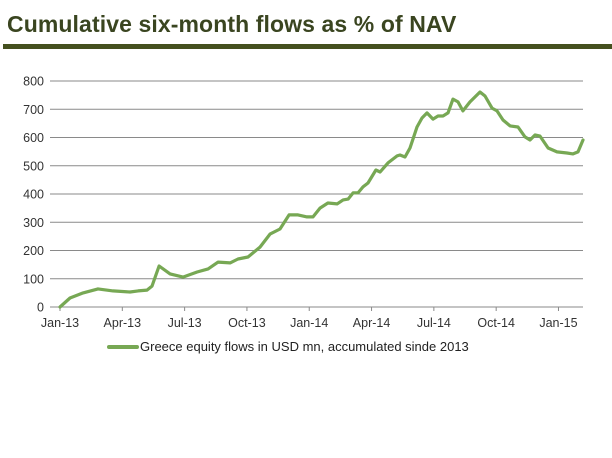 Image resolution: width=612 pixels, height=458 pixels. I want to click on chart-title: Cumulative six-month flows as % of NAV, so click(232, 24).